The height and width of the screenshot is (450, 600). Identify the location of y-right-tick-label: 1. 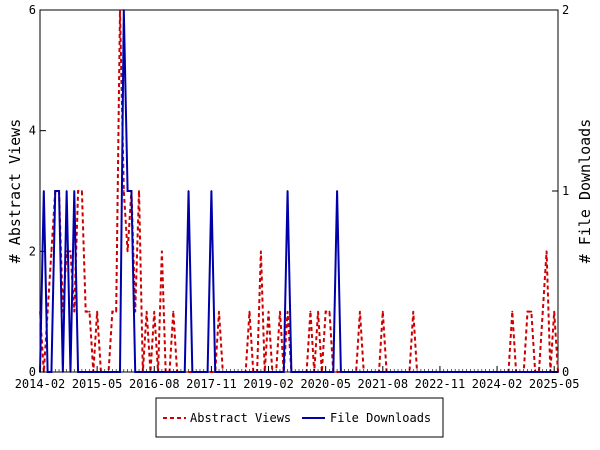
(565, 191).